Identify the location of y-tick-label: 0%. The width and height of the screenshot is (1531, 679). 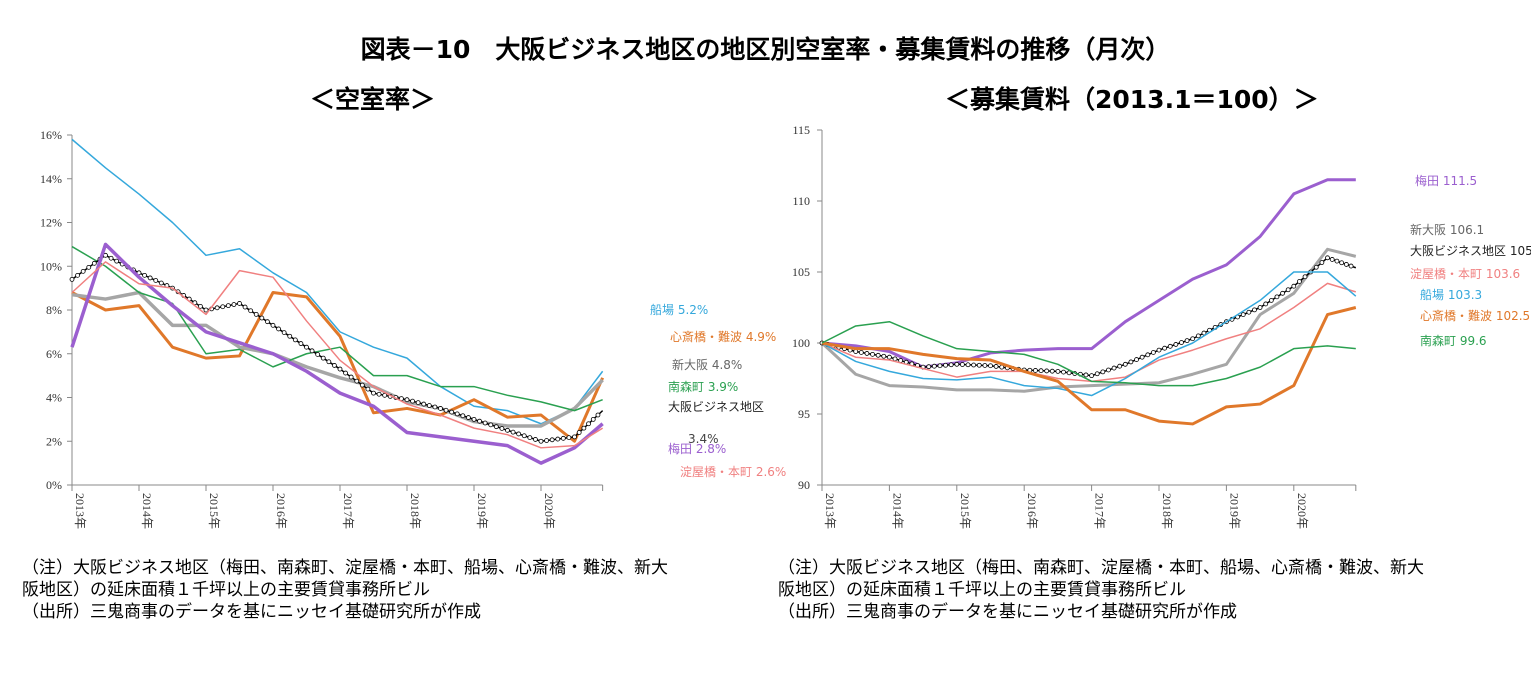
(54, 485).